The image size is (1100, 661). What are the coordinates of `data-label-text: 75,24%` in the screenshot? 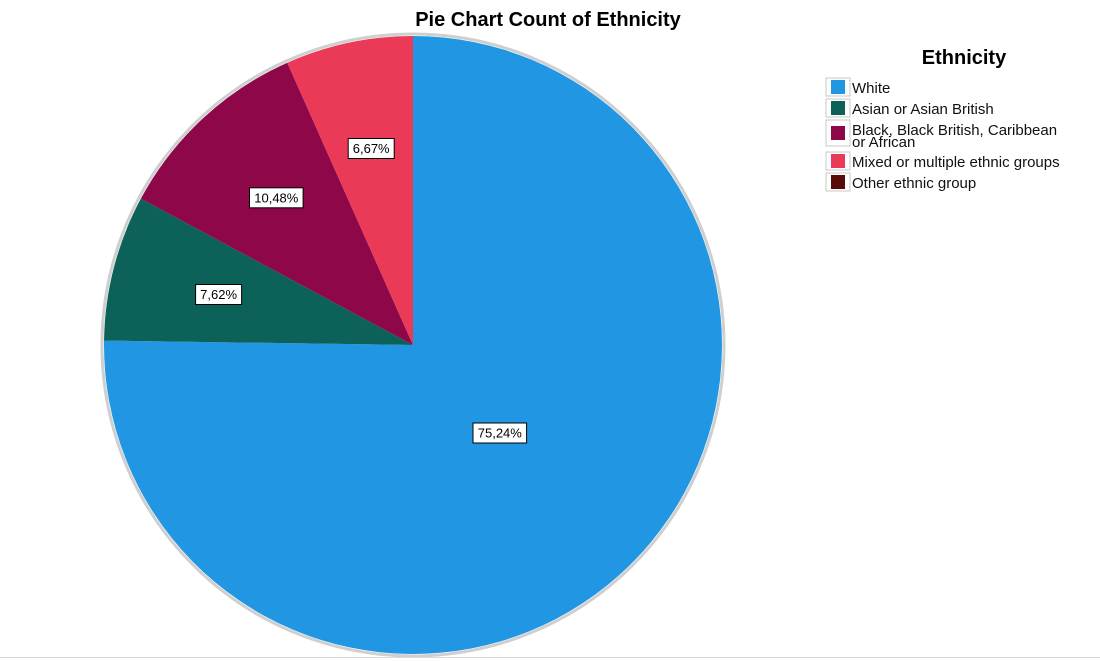 It's located at (500, 433).